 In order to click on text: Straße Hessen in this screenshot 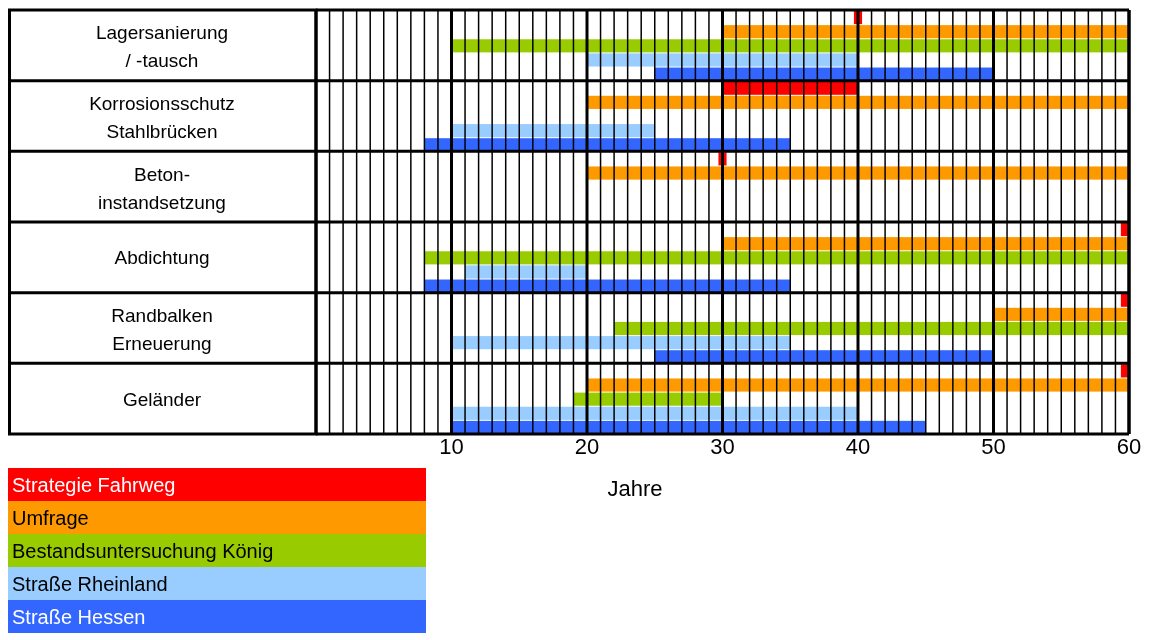, I will do `click(79, 616)`.